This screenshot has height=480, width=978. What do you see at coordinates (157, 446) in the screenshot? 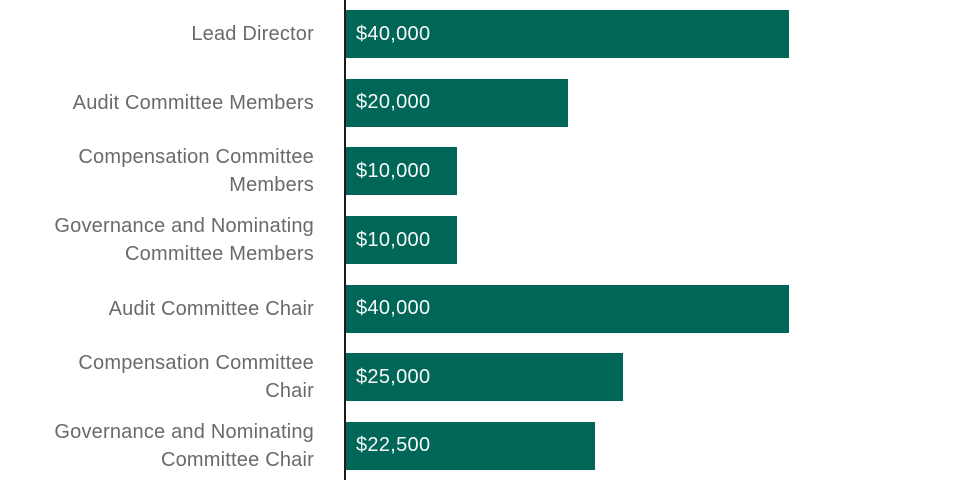
I see `category-label: Governance and Nominating Committee Chair` at bounding box center [157, 446].